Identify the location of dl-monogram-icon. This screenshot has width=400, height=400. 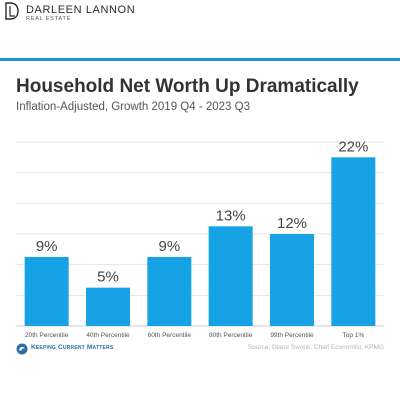
(12, 11).